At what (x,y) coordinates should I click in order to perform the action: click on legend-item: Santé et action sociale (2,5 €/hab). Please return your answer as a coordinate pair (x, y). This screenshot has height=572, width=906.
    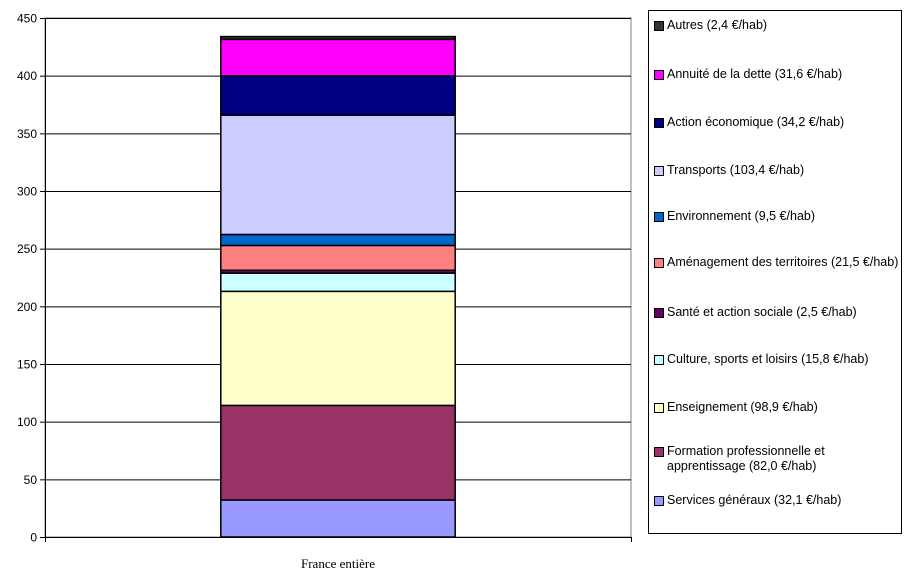
    Looking at the image, I should click on (777, 312).